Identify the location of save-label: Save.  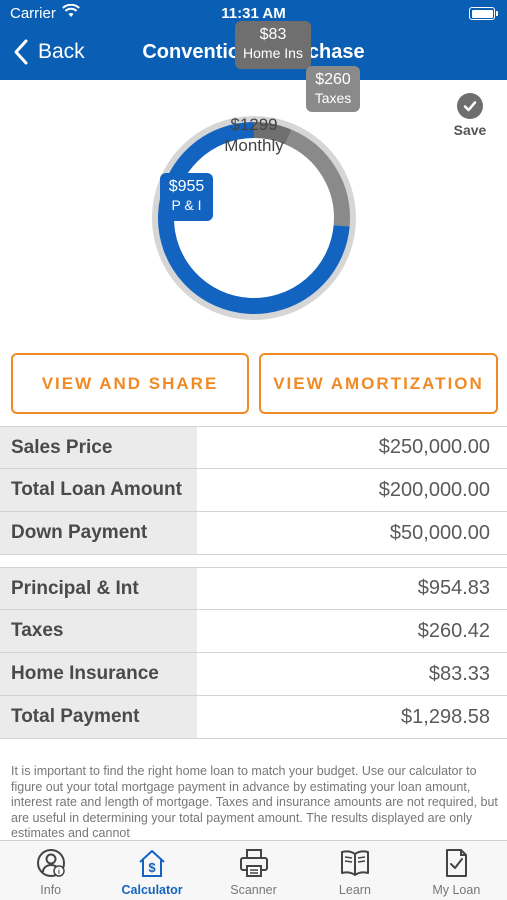
(470, 130).